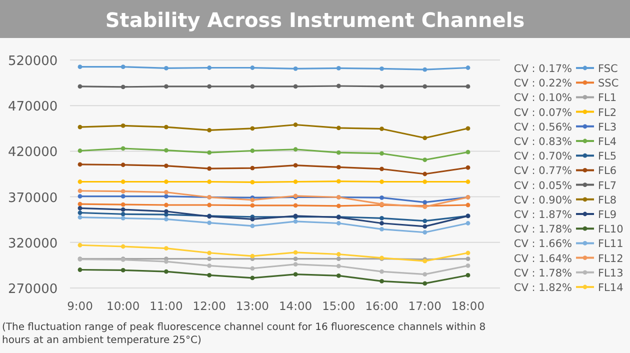 The image size is (630, 353). I want to click on legend-label: FL4, so click(607, 142).